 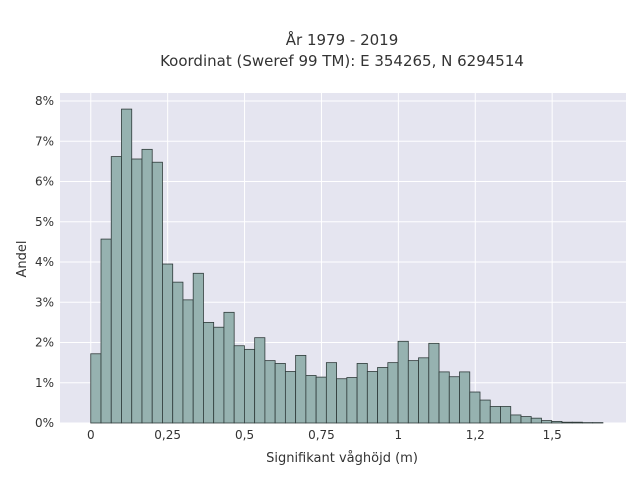 What do you see at coordinates (244, 435) in the screenshot?
I see `x-tick-label: 0,5` at bounding box center [244, 435].